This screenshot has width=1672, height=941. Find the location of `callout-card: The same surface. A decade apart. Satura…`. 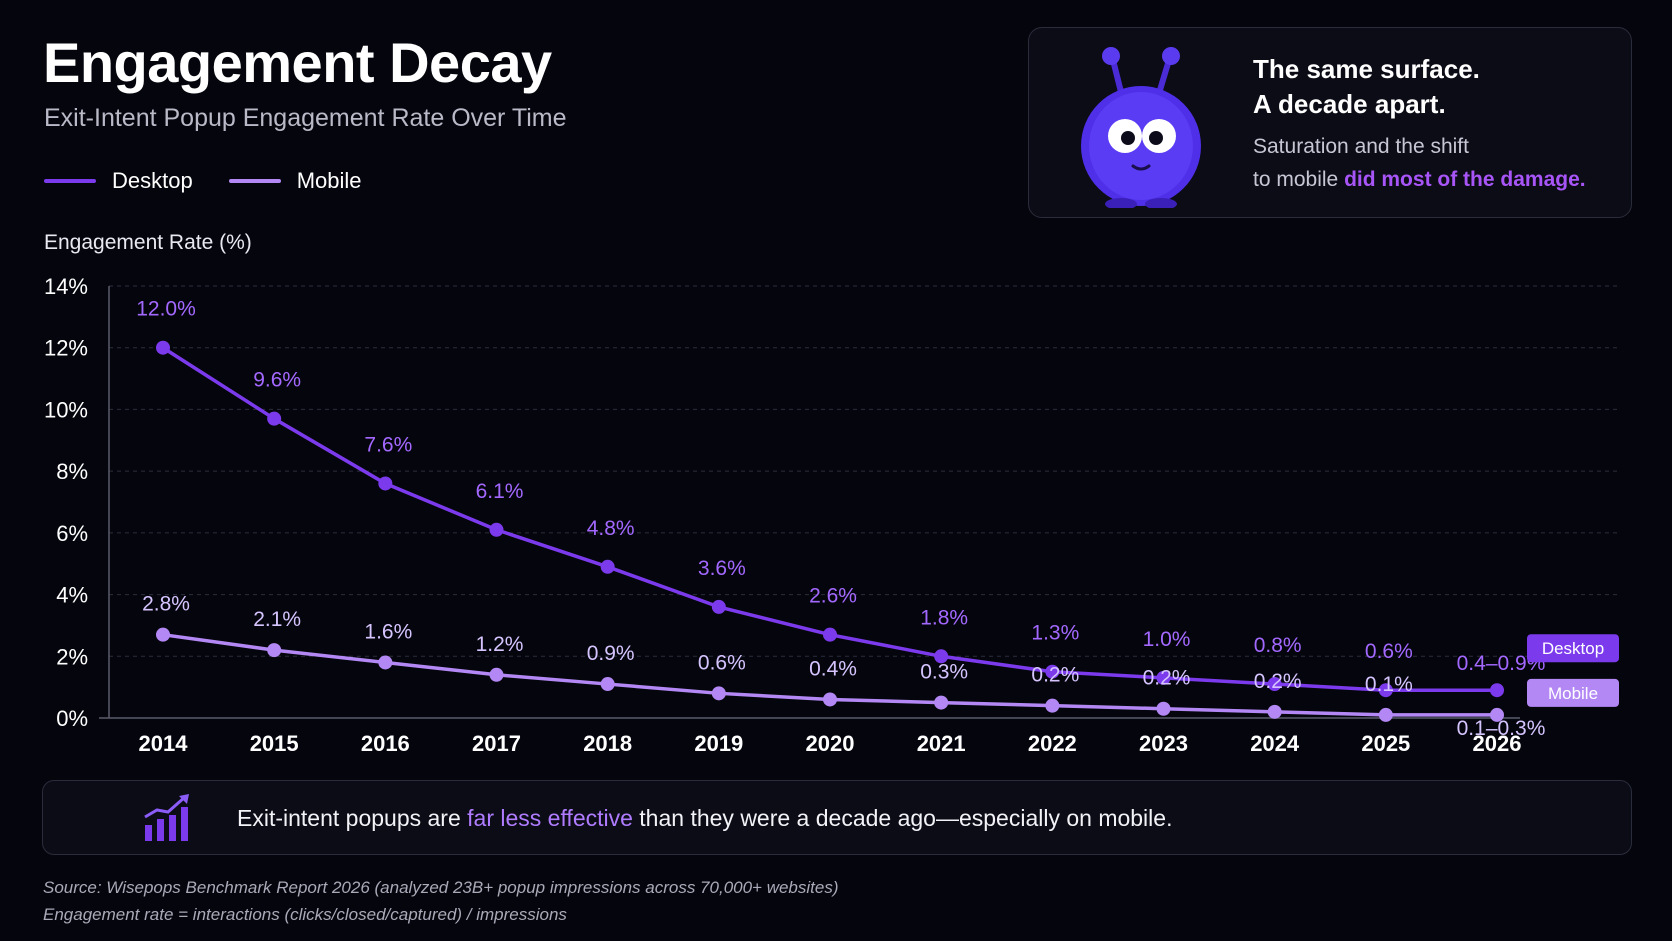

callout-card: The same surface. A decade apart. Satura… is located at coordinates (1330, 122).